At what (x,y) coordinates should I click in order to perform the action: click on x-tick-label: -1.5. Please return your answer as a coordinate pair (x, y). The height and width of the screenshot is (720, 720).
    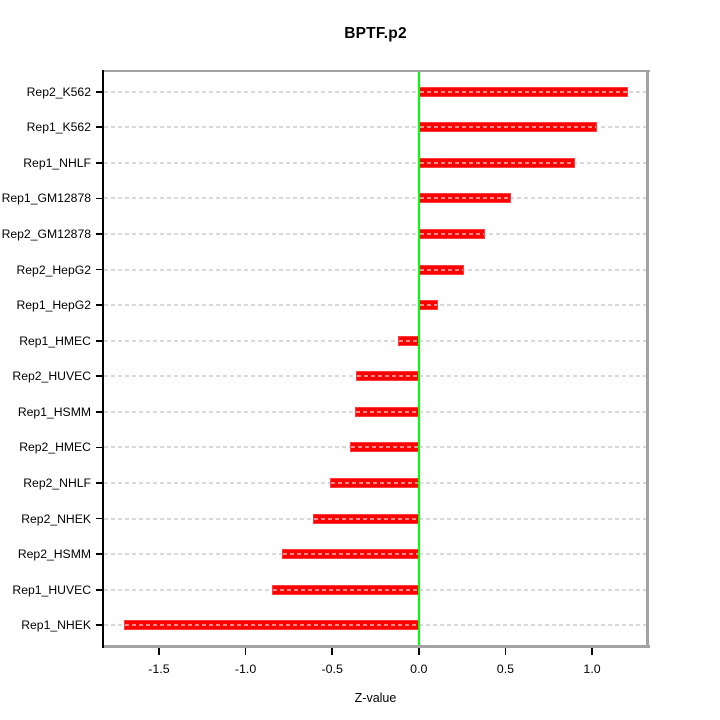
    Looking at the image, I should click on (159, 669).